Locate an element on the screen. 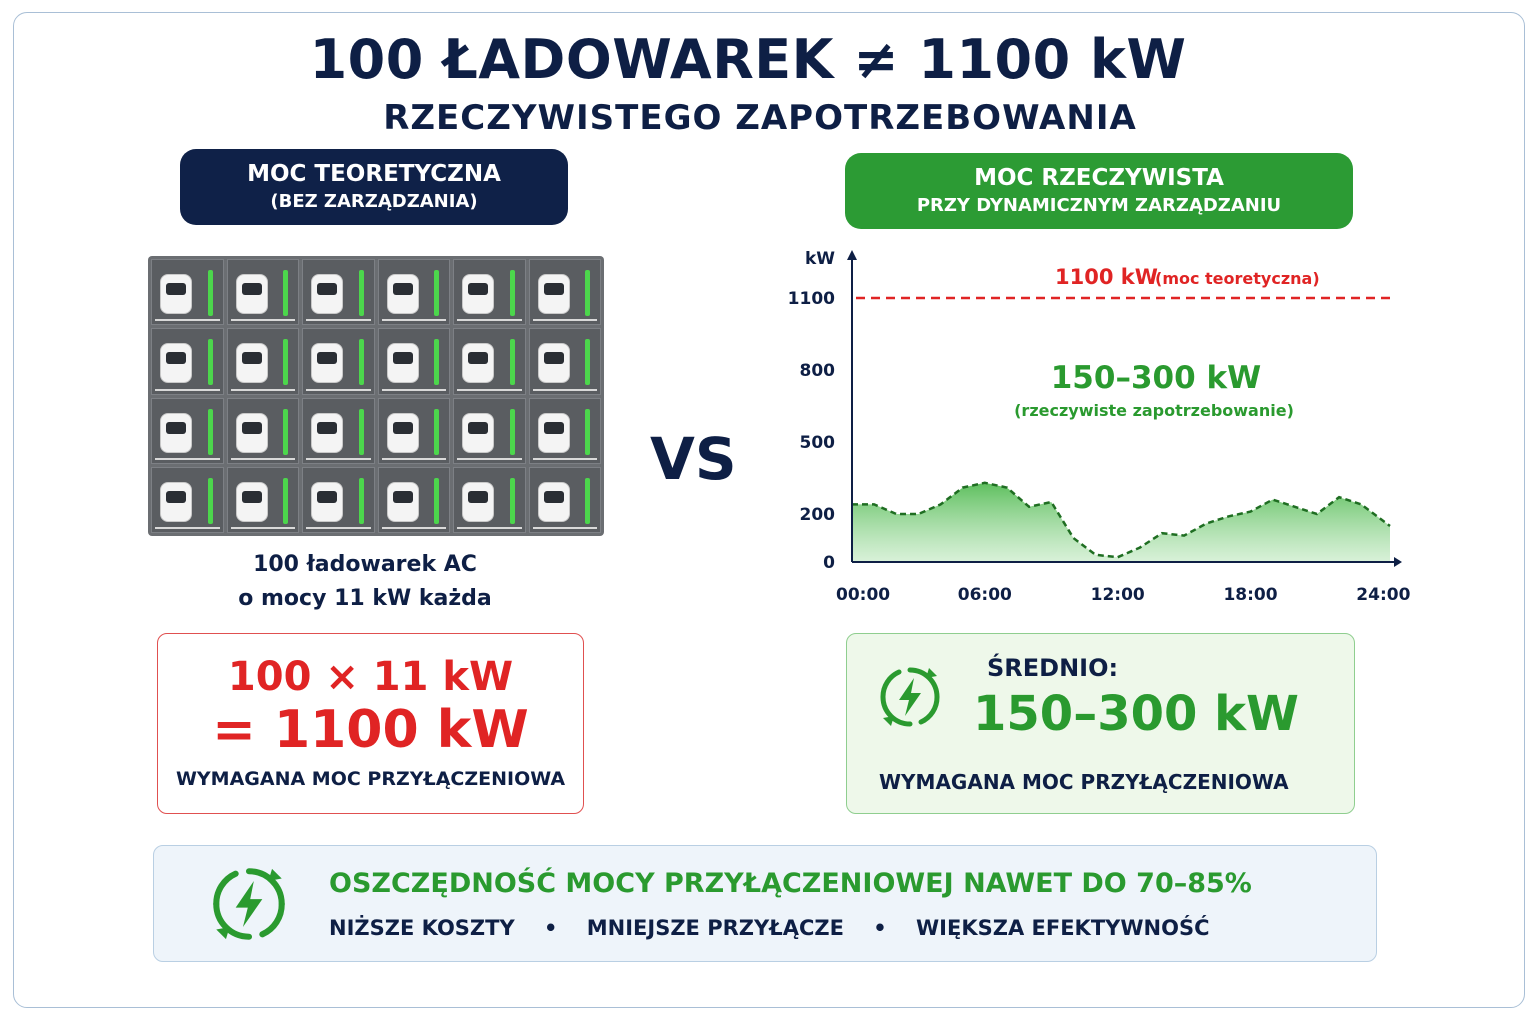  y-axis-label: kW is located at coordinates (820, 259).